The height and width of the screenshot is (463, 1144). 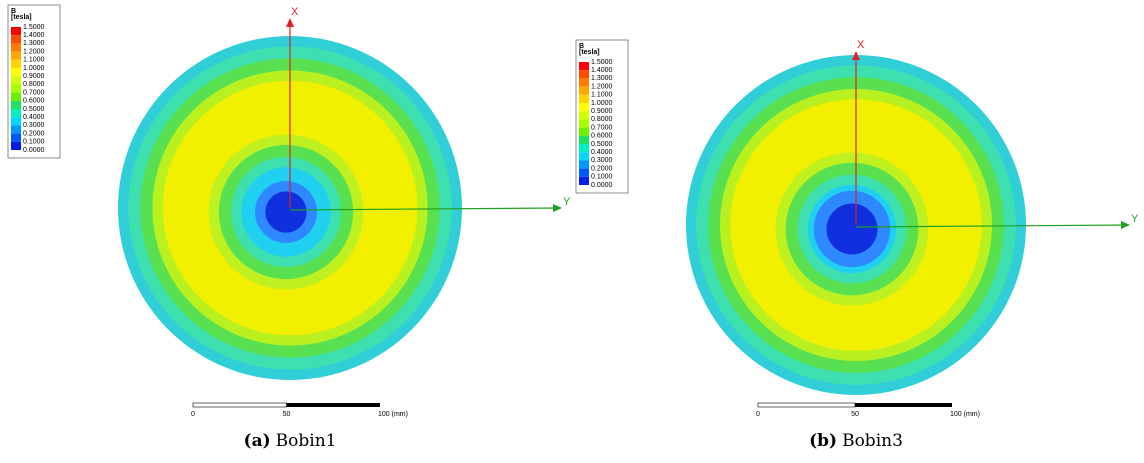 I want to click on caption-text: Bobin3, so click(x=872, y=441).